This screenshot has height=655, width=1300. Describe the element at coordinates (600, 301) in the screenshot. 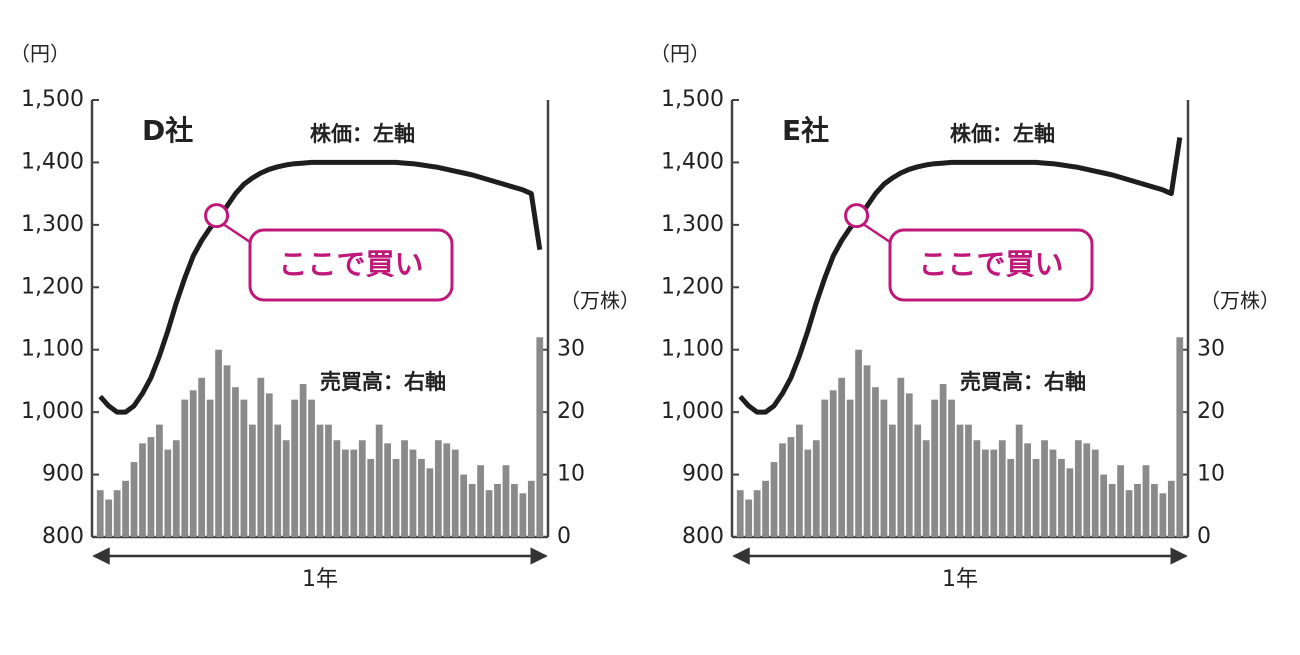

I see `y2-axis-label: （万株）` at that location.